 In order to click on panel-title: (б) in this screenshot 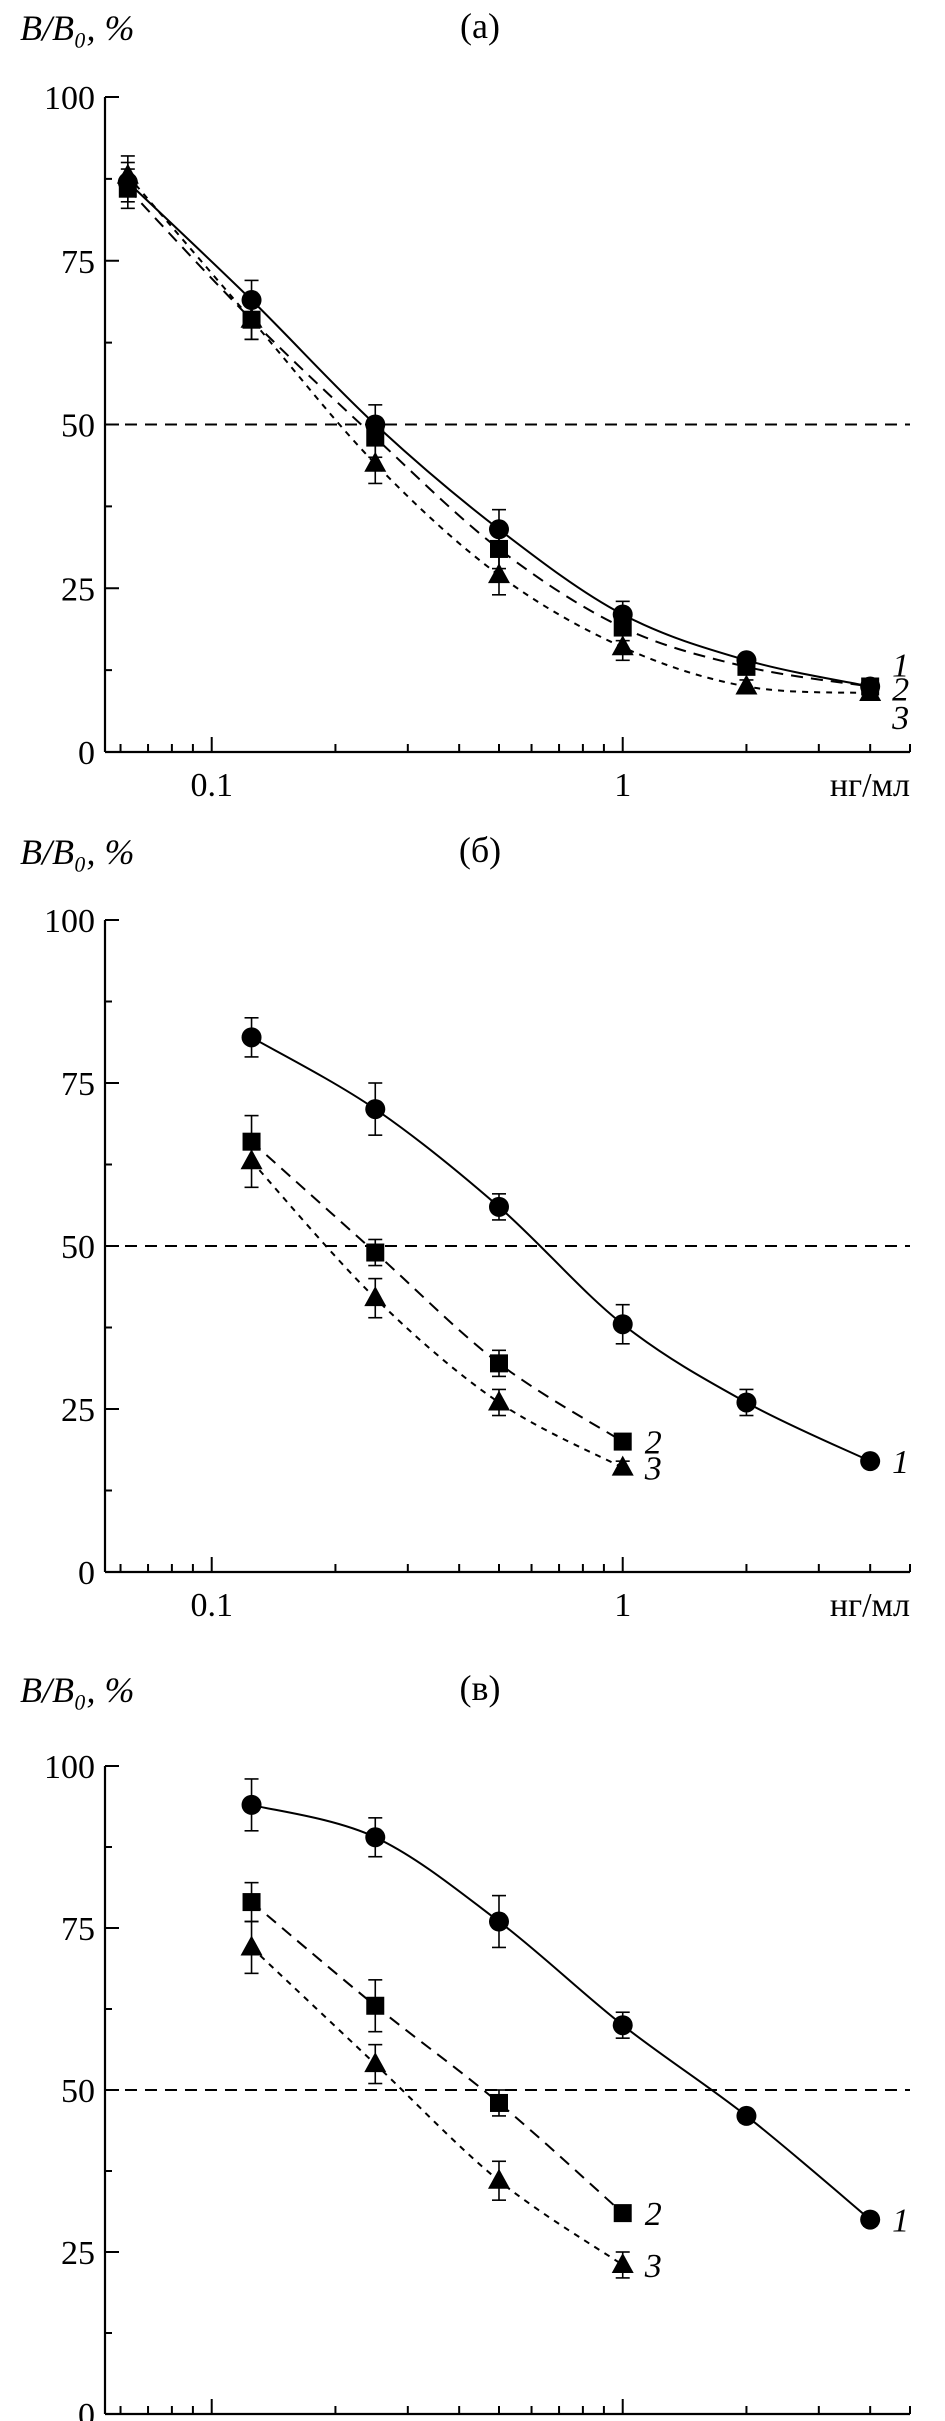, I will do `click(480, 850)`.